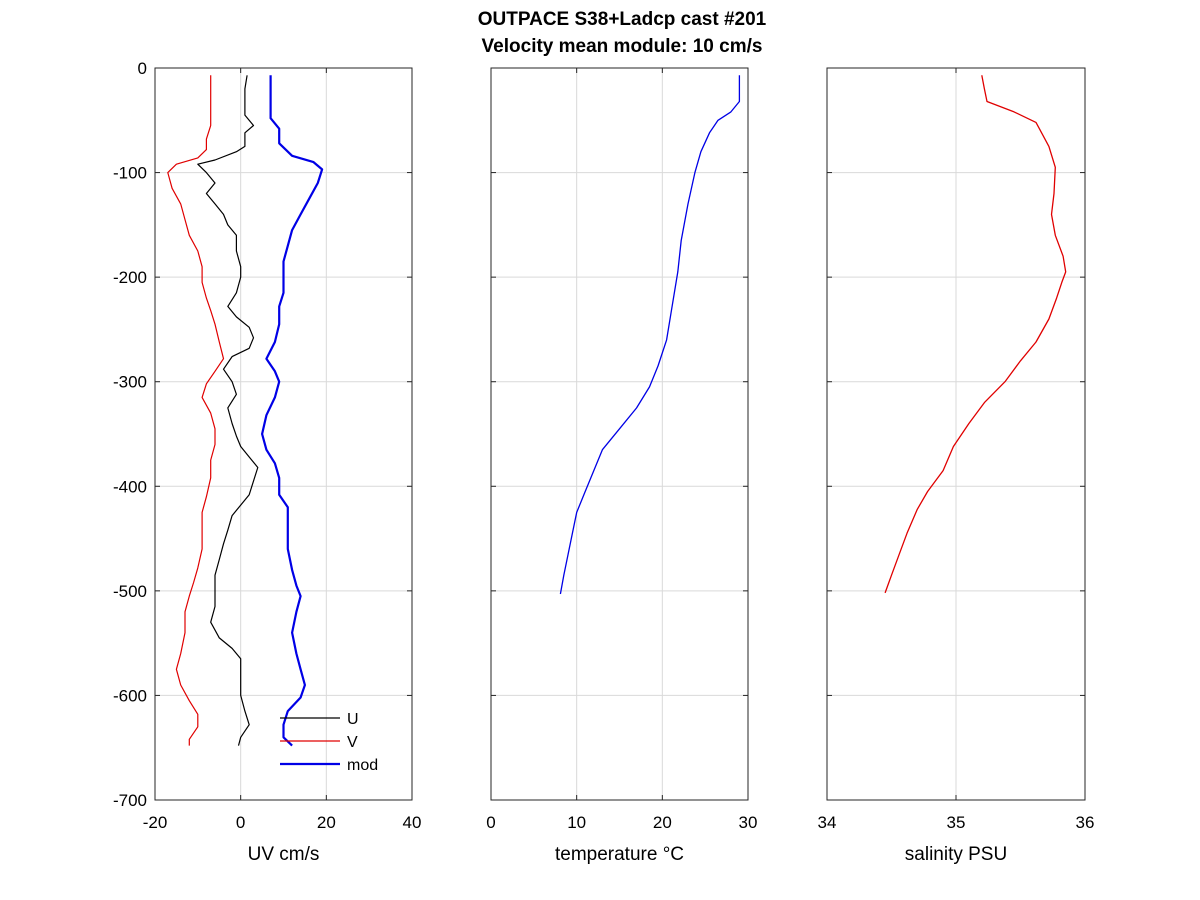 The height and width of the screenshot is (900, 1200). What do you see at coordinates (142, 68) in the screenshot?
I see `uv-y-tick-label: 0` at bounding box center [142, 68].